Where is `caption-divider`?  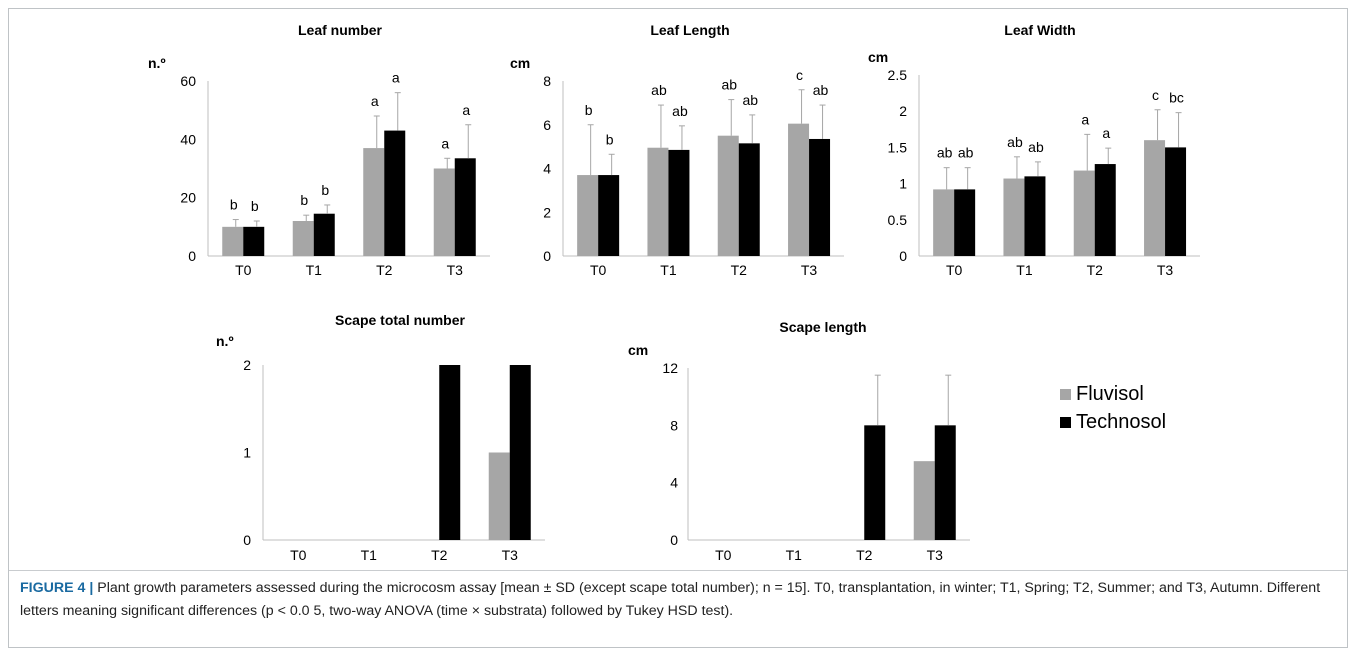
caption-divider is located at coordinates (678, 570).